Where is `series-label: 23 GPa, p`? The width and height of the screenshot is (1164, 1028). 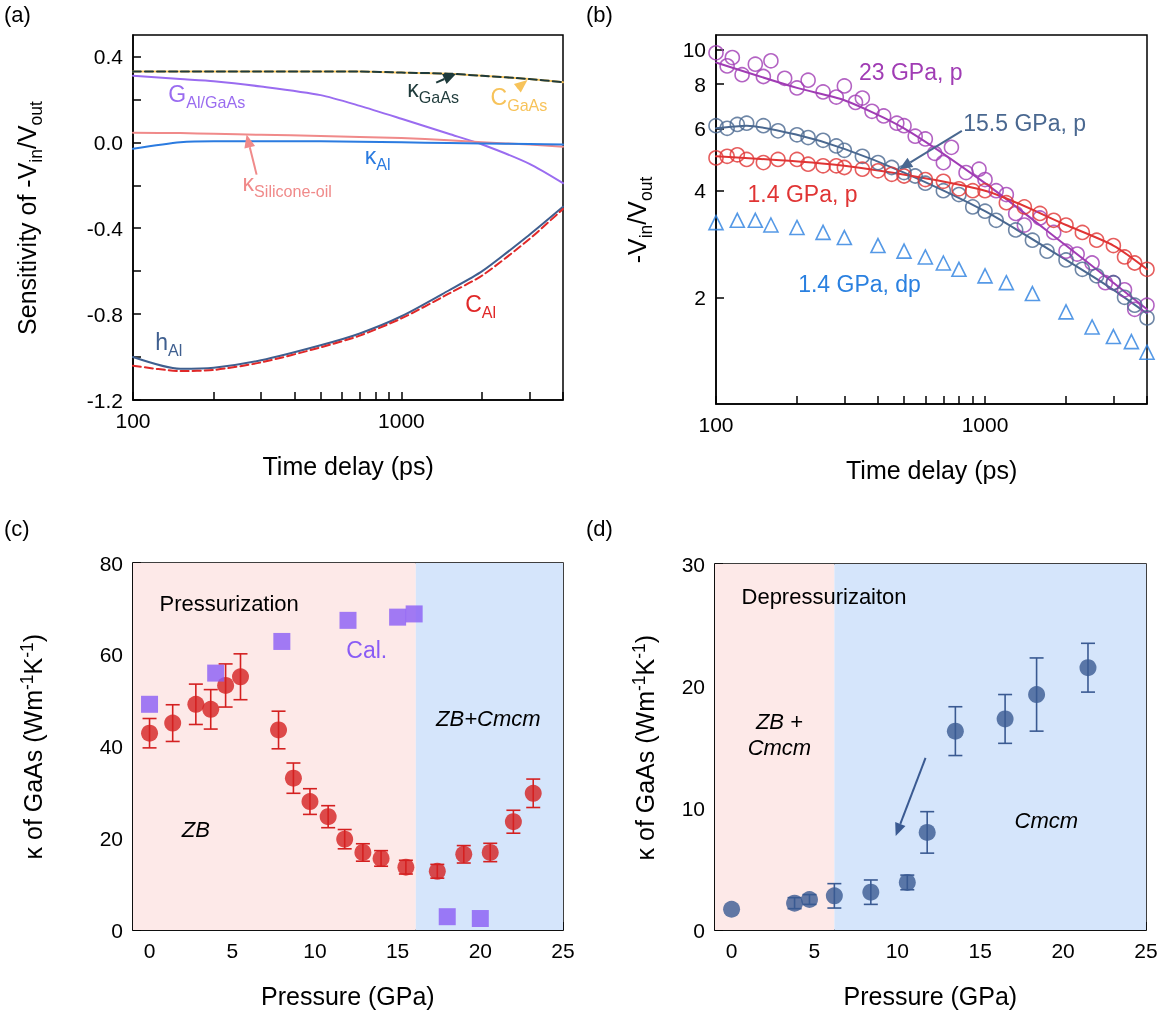
series-label: 23 GPa, p is located at coordinates (910, 73).